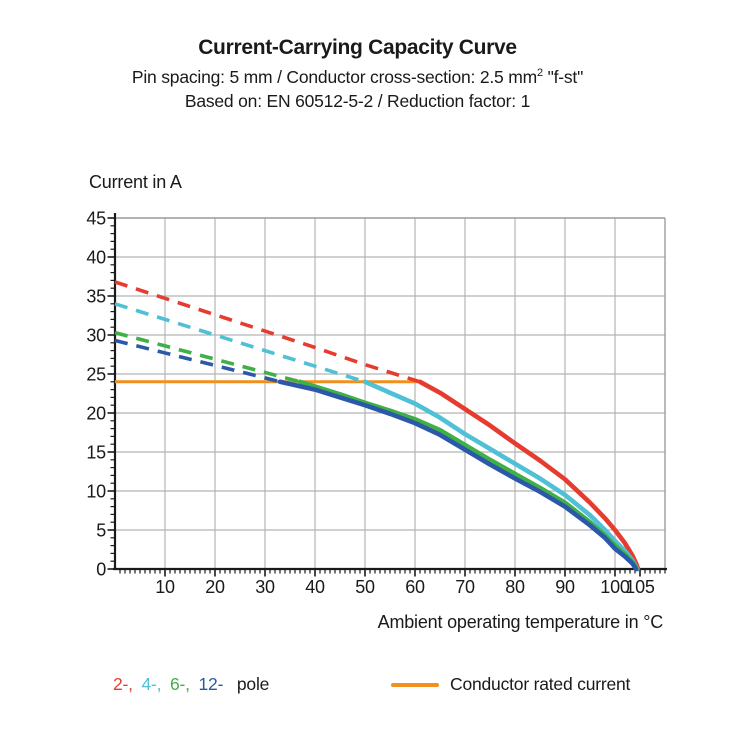 The width and height of the screenshot is (750, 750). I want to click on series-dashed-2-pole, so click(267, 332).